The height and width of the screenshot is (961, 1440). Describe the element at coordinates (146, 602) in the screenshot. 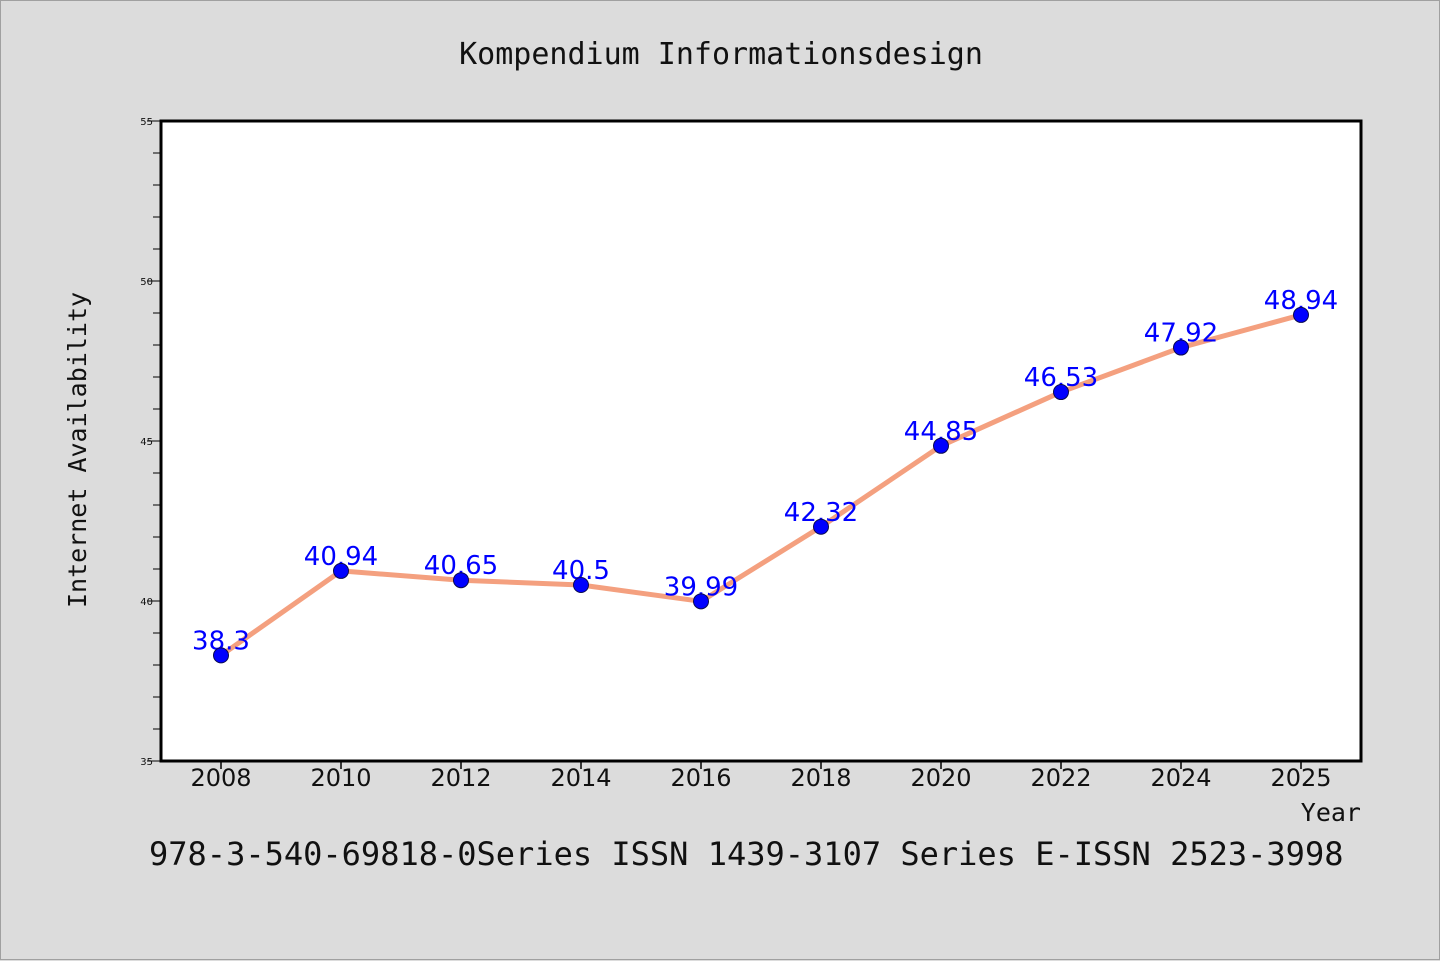

I see `y-tick-label: 40` at that location.